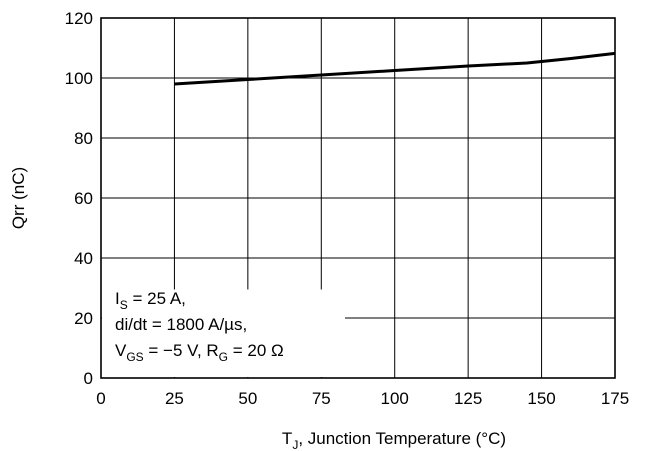  What do you see at coordinates (100, 398) in the screenshot?
I see `x-tick-label: 0` at bounding box center [100, 398].